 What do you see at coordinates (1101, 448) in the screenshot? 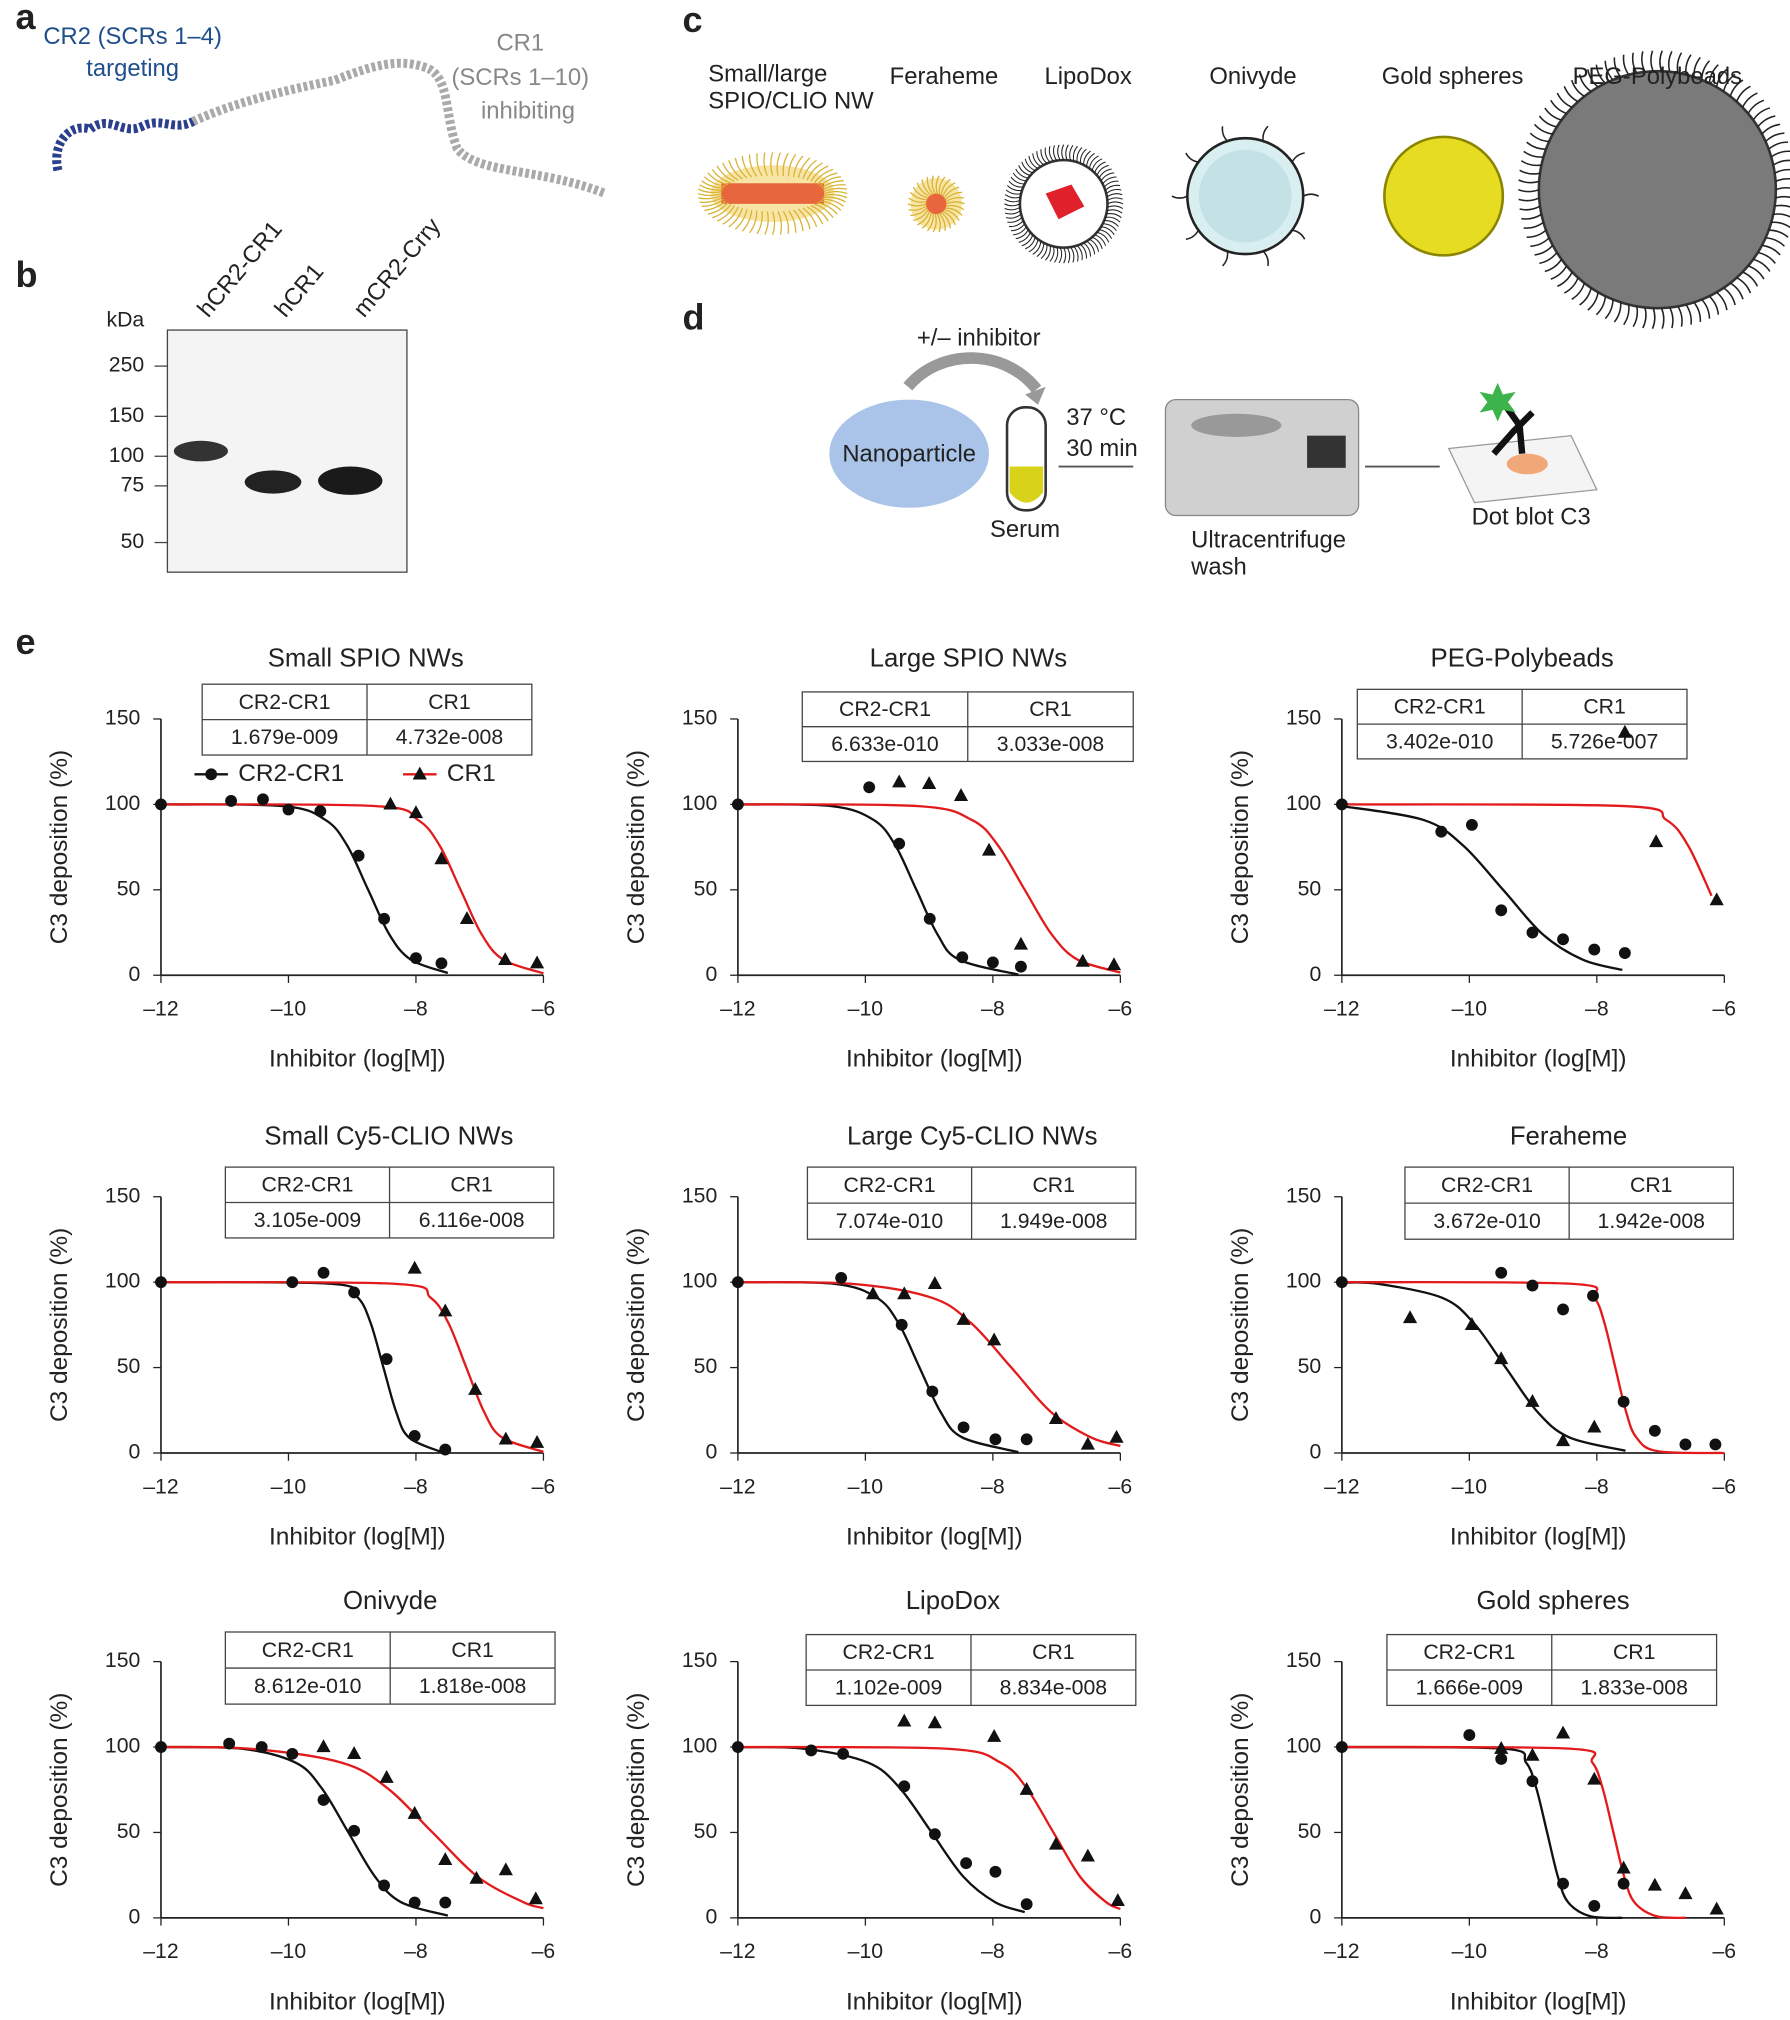
I see `label: 30 min` at bounding box center [1101, 448].